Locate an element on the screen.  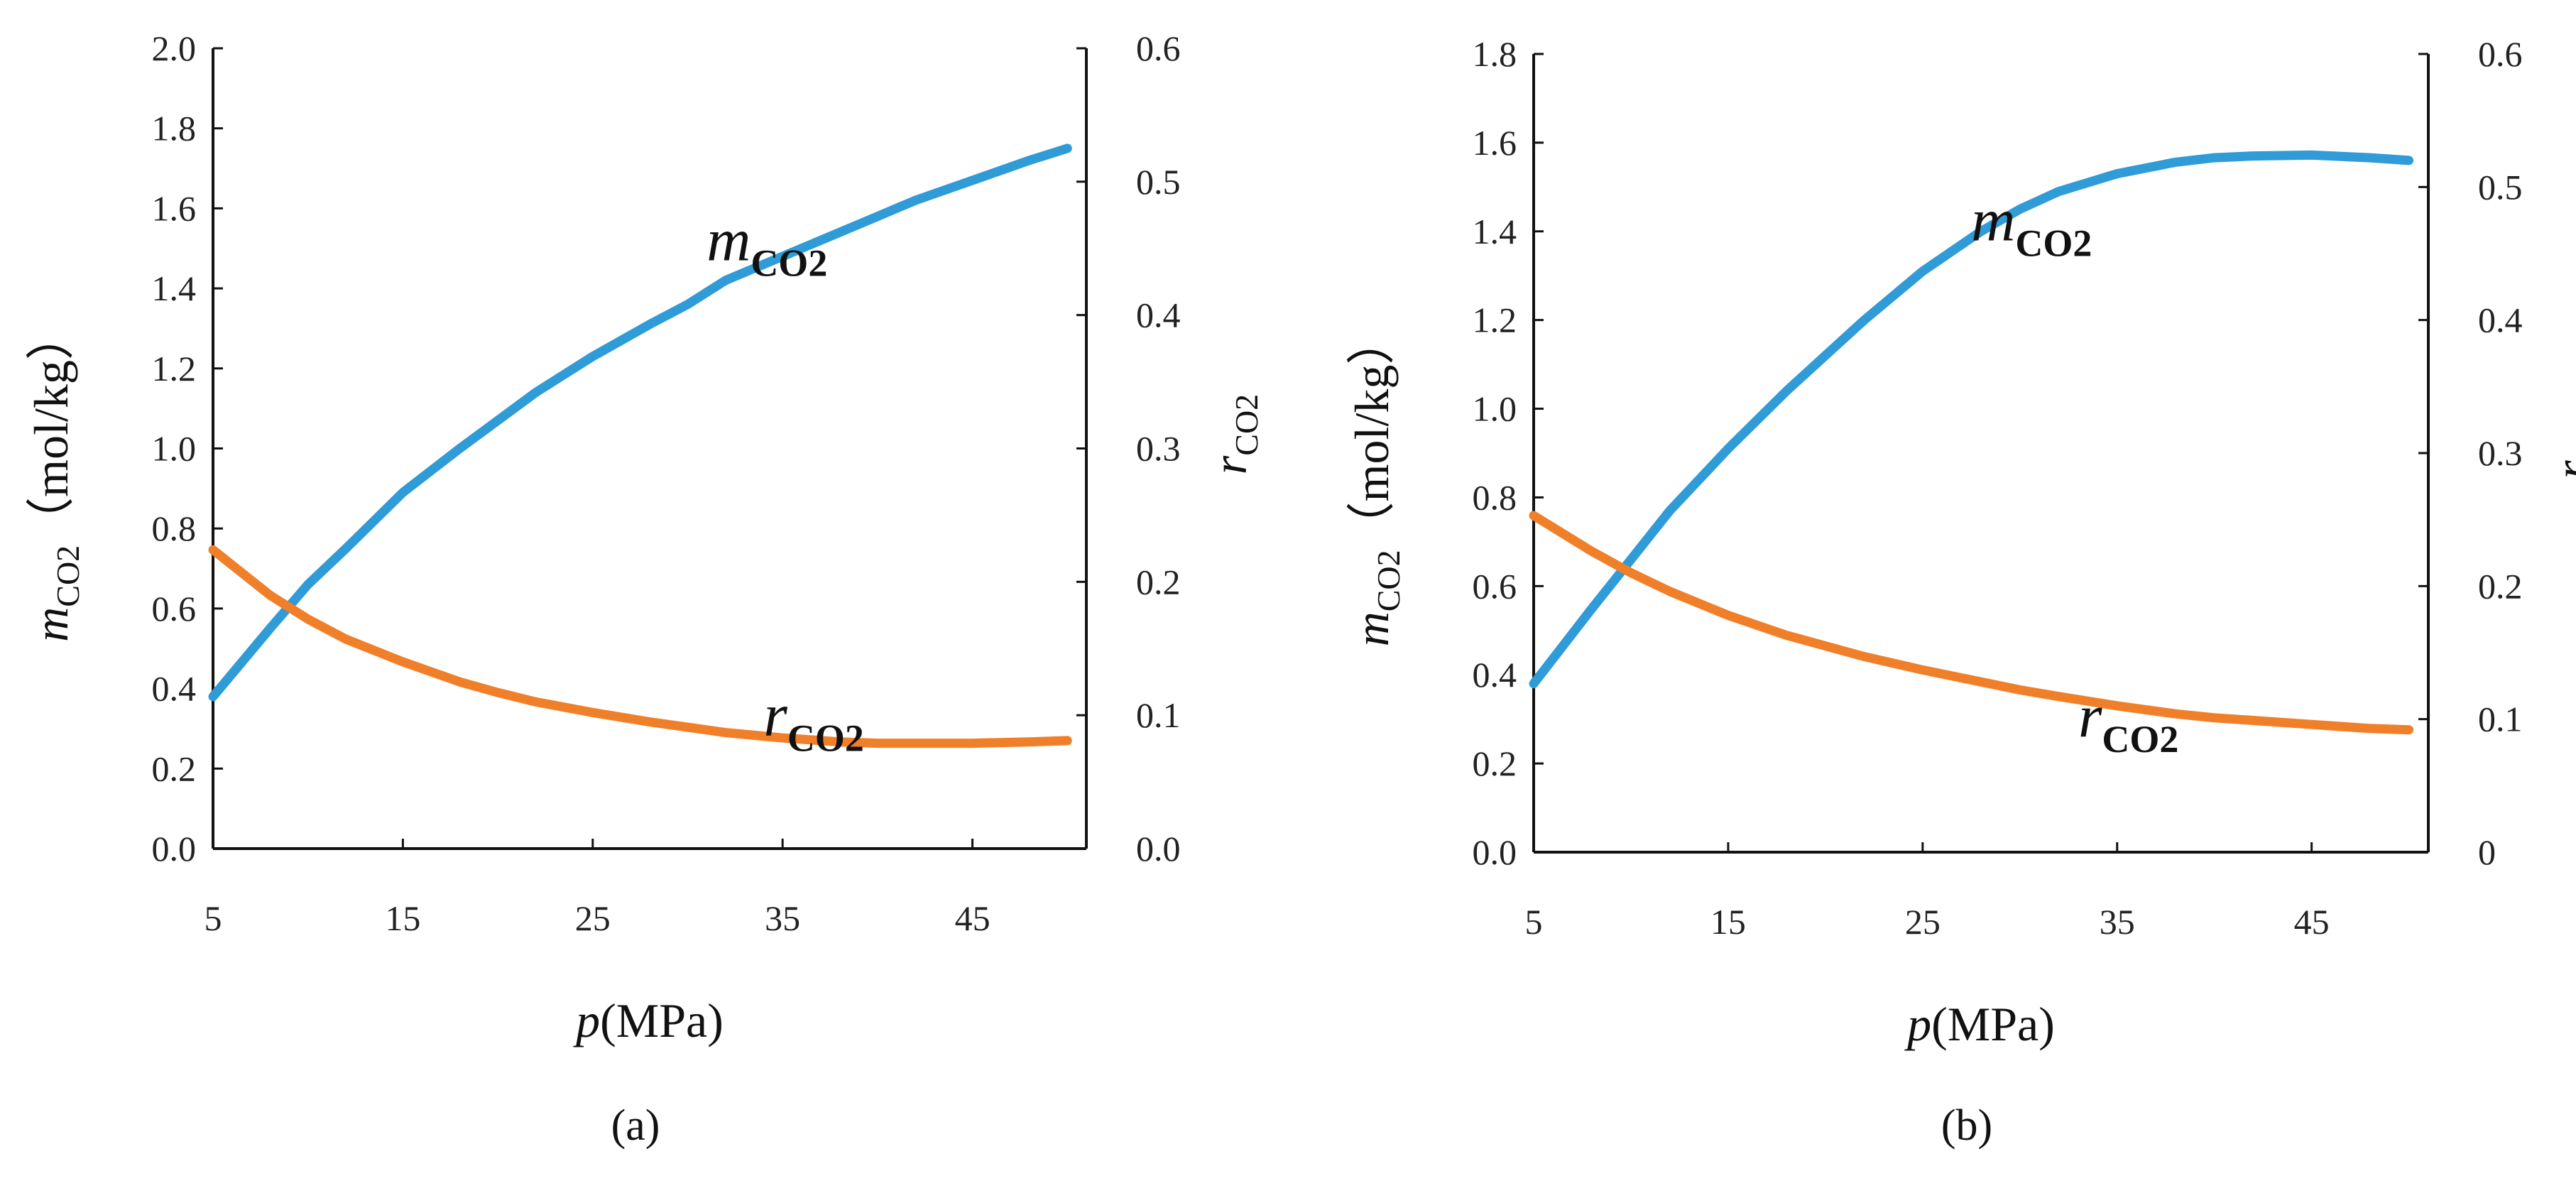
left-tick-label: 2.0 is located at coordinates (174, 48).